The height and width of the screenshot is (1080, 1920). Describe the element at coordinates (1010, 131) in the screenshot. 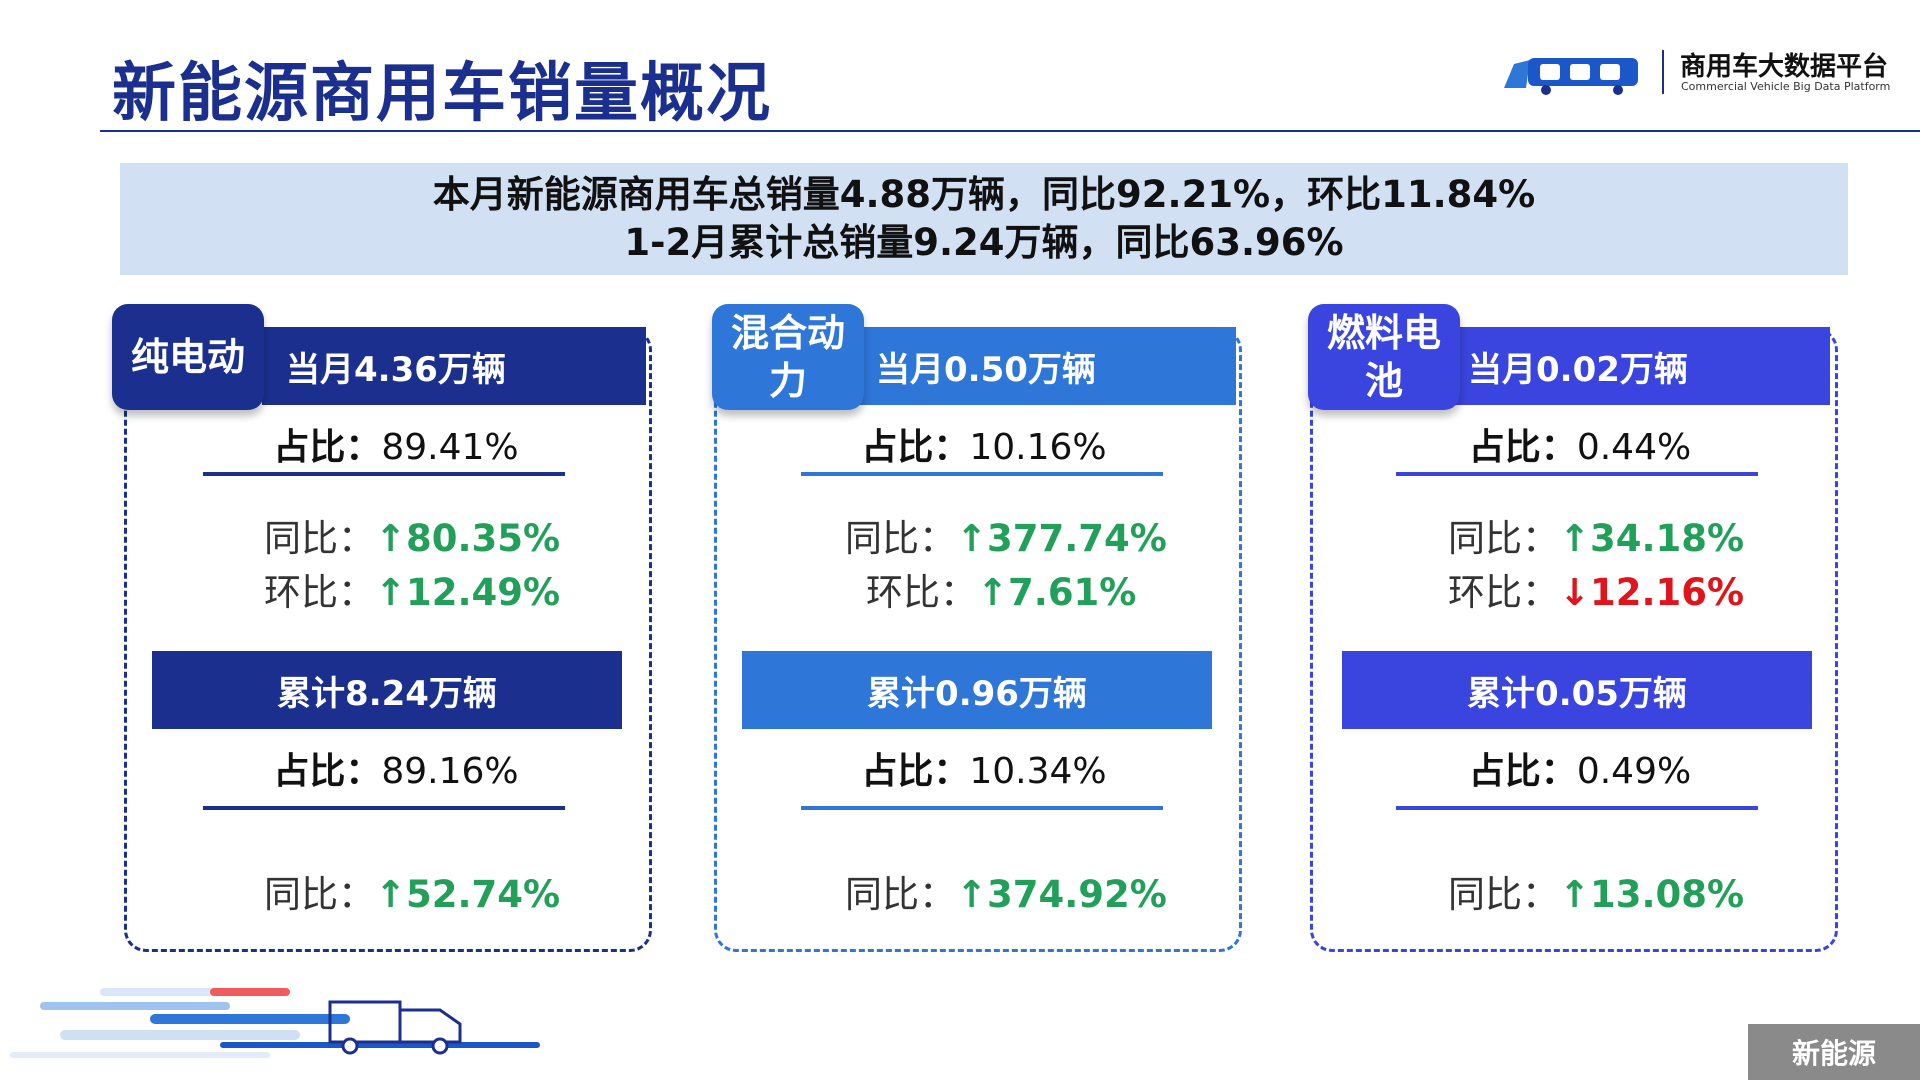

I see `header-divider` at that location.